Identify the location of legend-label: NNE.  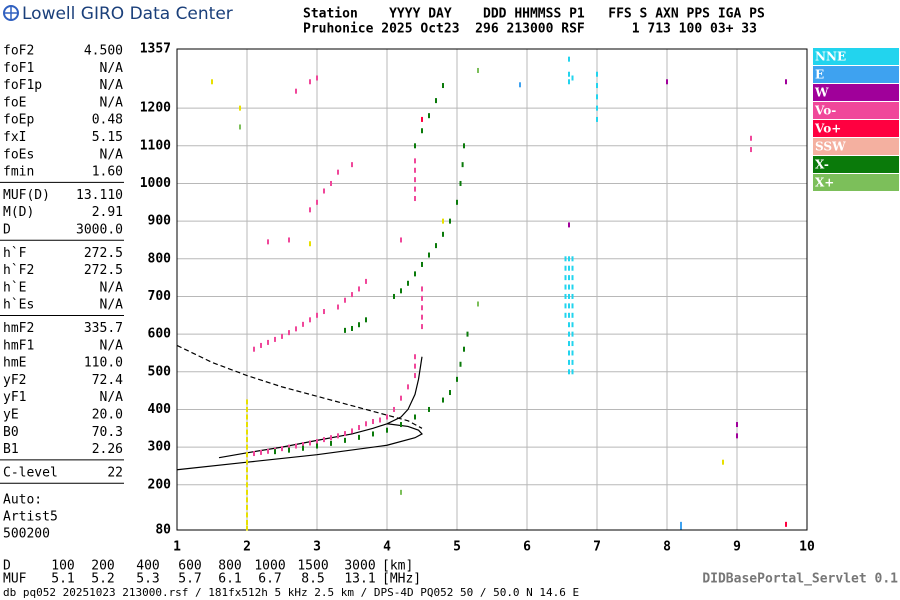
(830, 57).